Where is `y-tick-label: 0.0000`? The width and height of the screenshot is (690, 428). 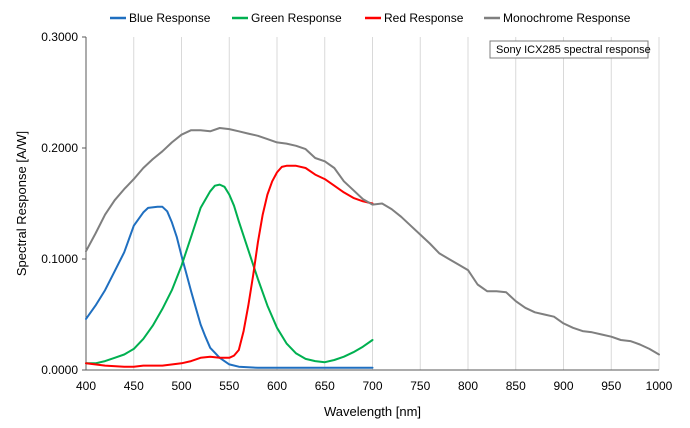 y-tick-label: 0.0000 is located at coordinates (59, 370).